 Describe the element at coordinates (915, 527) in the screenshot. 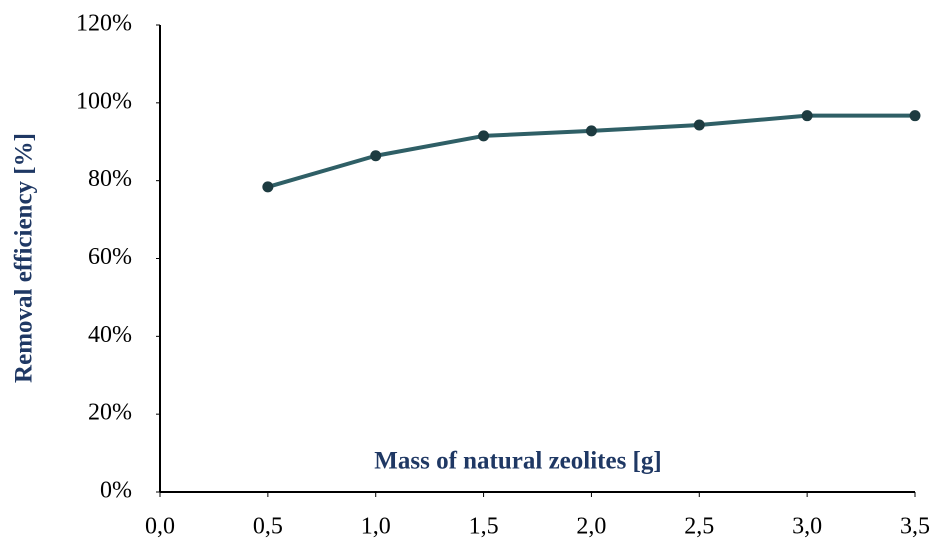

I see `x-tick-label: 3,5` at that location.